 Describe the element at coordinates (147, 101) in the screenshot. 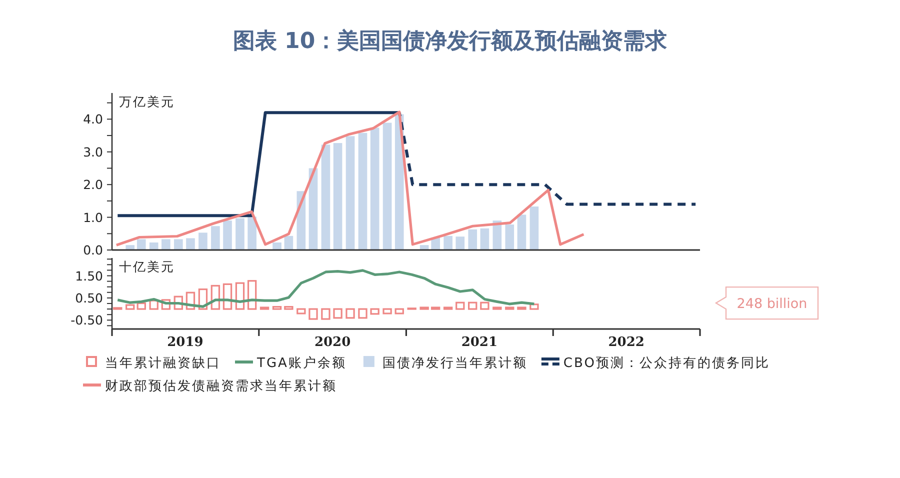

I see `y-axis-title: 万亿美元` at that location.